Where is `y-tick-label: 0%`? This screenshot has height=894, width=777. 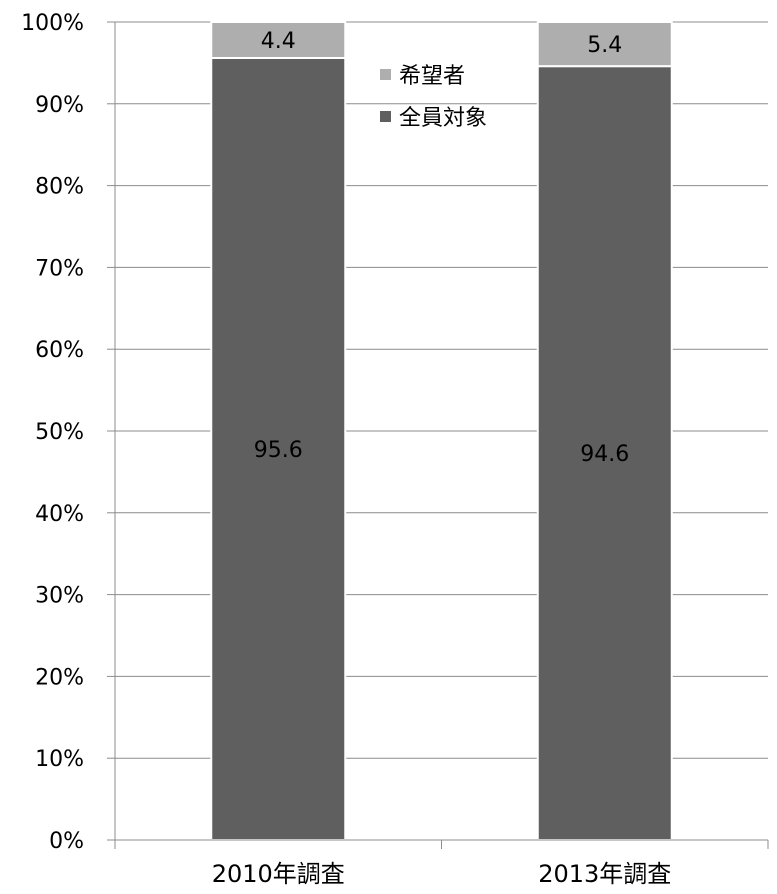
y-tick-label: 0% is located at coordinates (66, 841).